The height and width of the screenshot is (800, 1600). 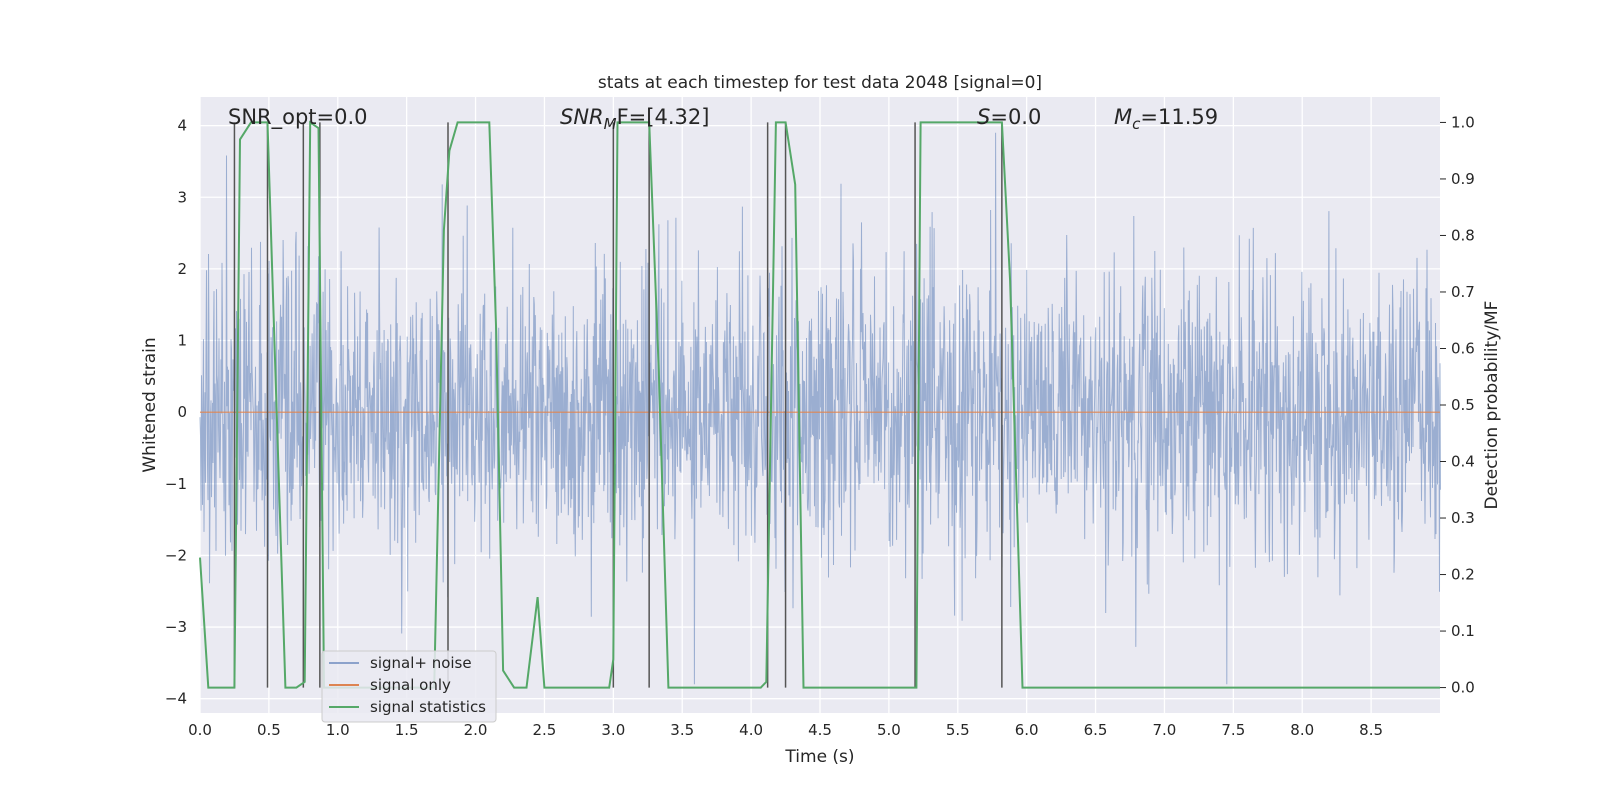 What do you see at coordinates (182, 412) in the screenshot?
I see `y-tick-label-4: 0` at bounding box center [182, 412].